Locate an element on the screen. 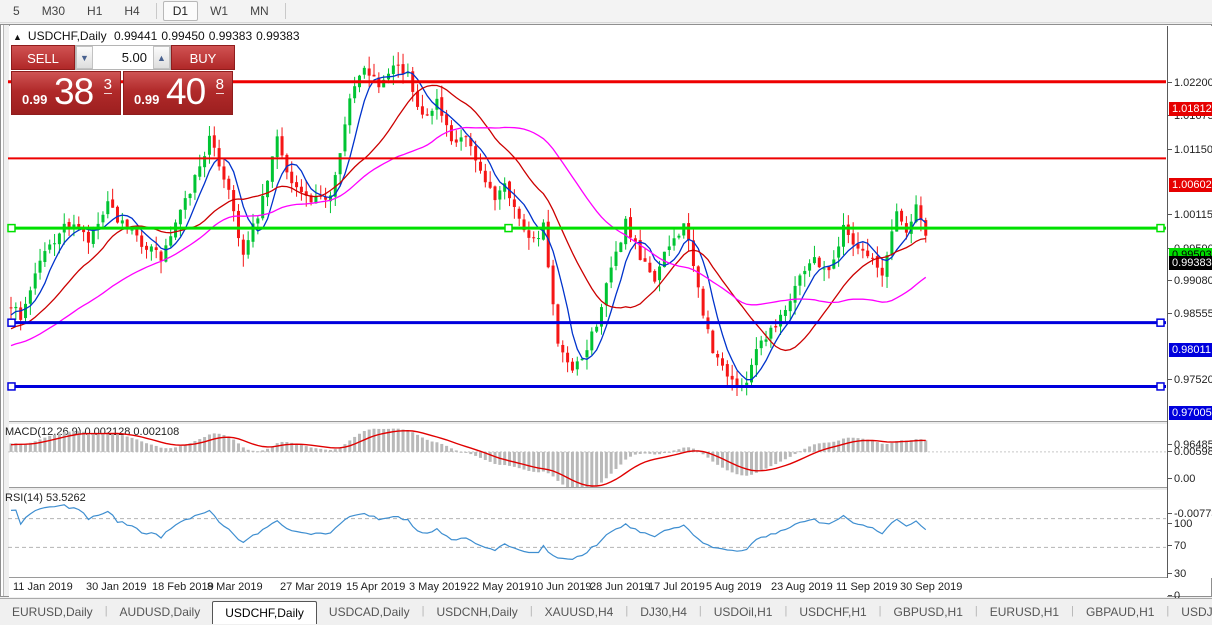 The width and height of the screenshot is (1212, 625). volume-input is located at coordinates (123, 57).